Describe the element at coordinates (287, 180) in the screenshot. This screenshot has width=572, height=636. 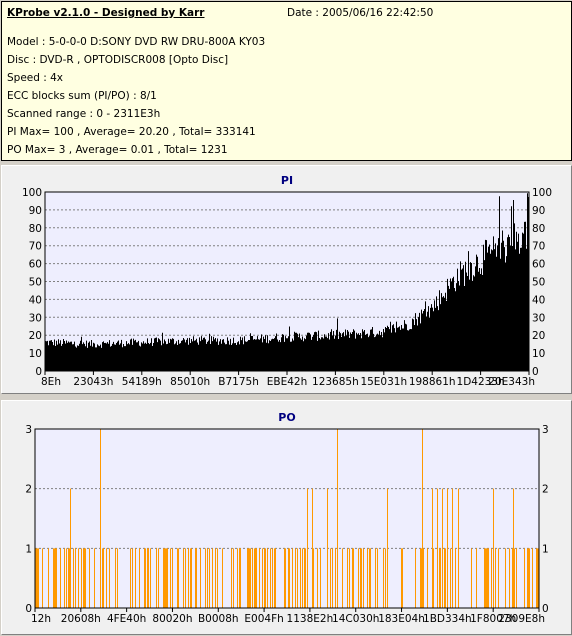
I see `chart-title: PI` at that location.